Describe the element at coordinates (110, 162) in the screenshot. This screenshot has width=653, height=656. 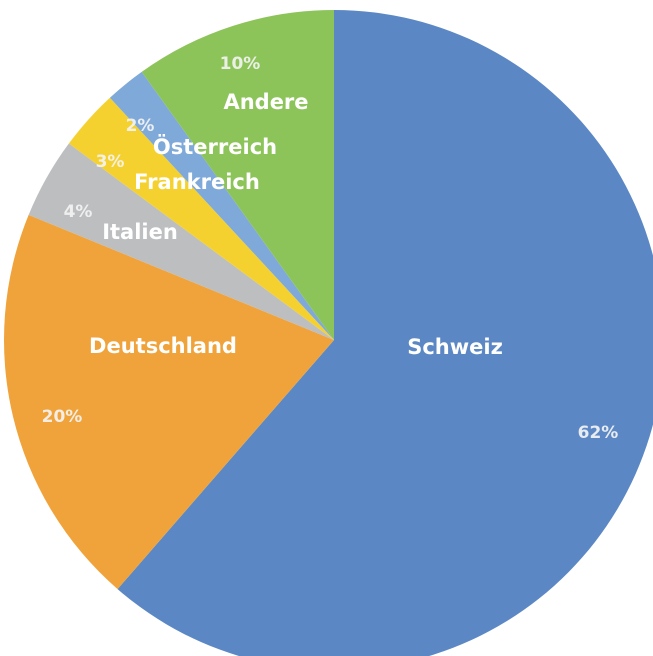
I see `value-label: 3%` at that location.